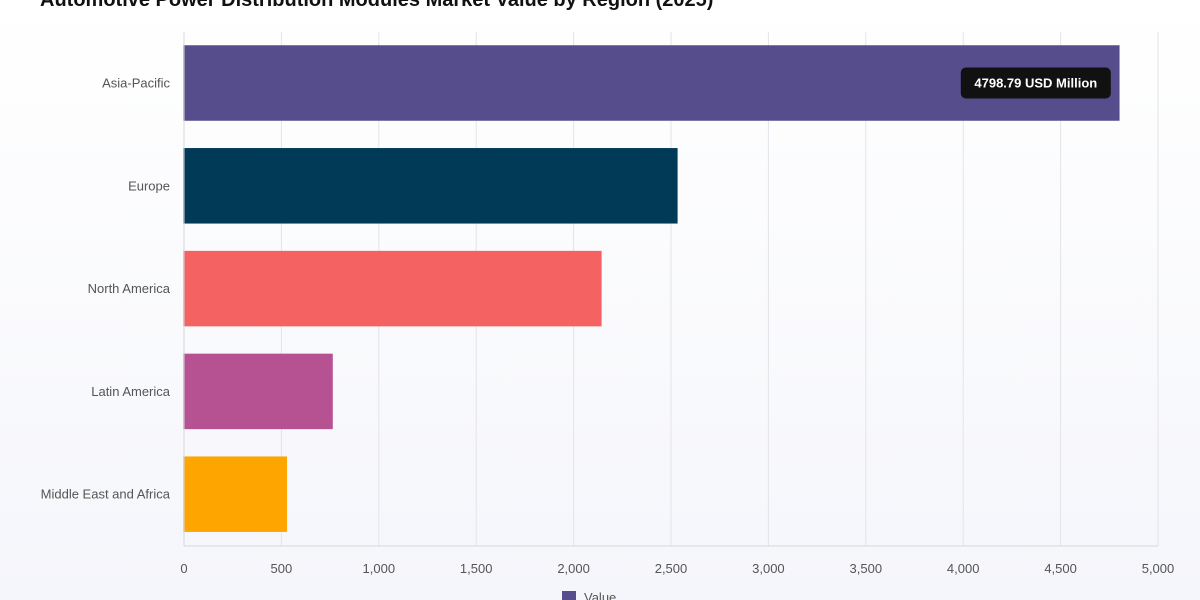  What do you see at coordinates (671, 568) in the screenshot?
I see `x-tick-label: 2,500` at bounding box center [671, 568].